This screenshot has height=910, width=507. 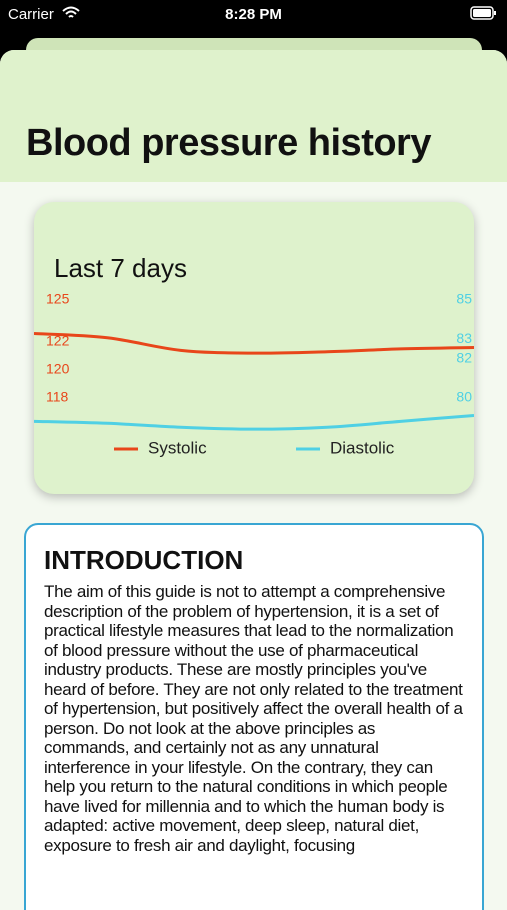 What do you see at coordinates (362, 447) in the screenshot?
I see `legend-label: Diastolic` at bounding box center [362, 447].